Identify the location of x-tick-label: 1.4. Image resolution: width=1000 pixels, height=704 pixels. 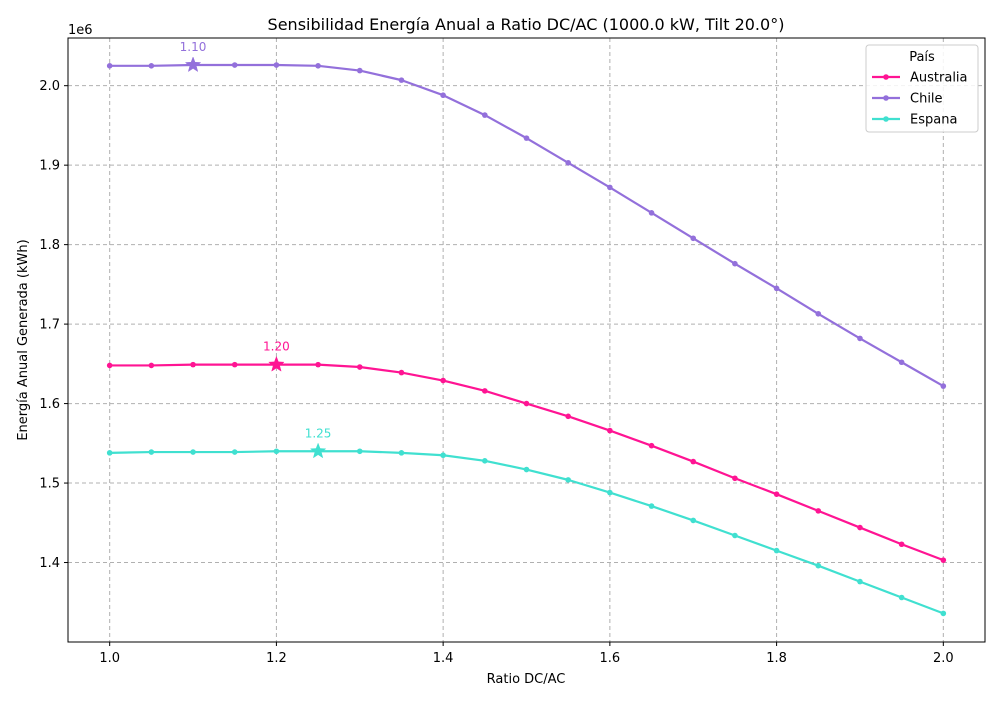
(443, 658).